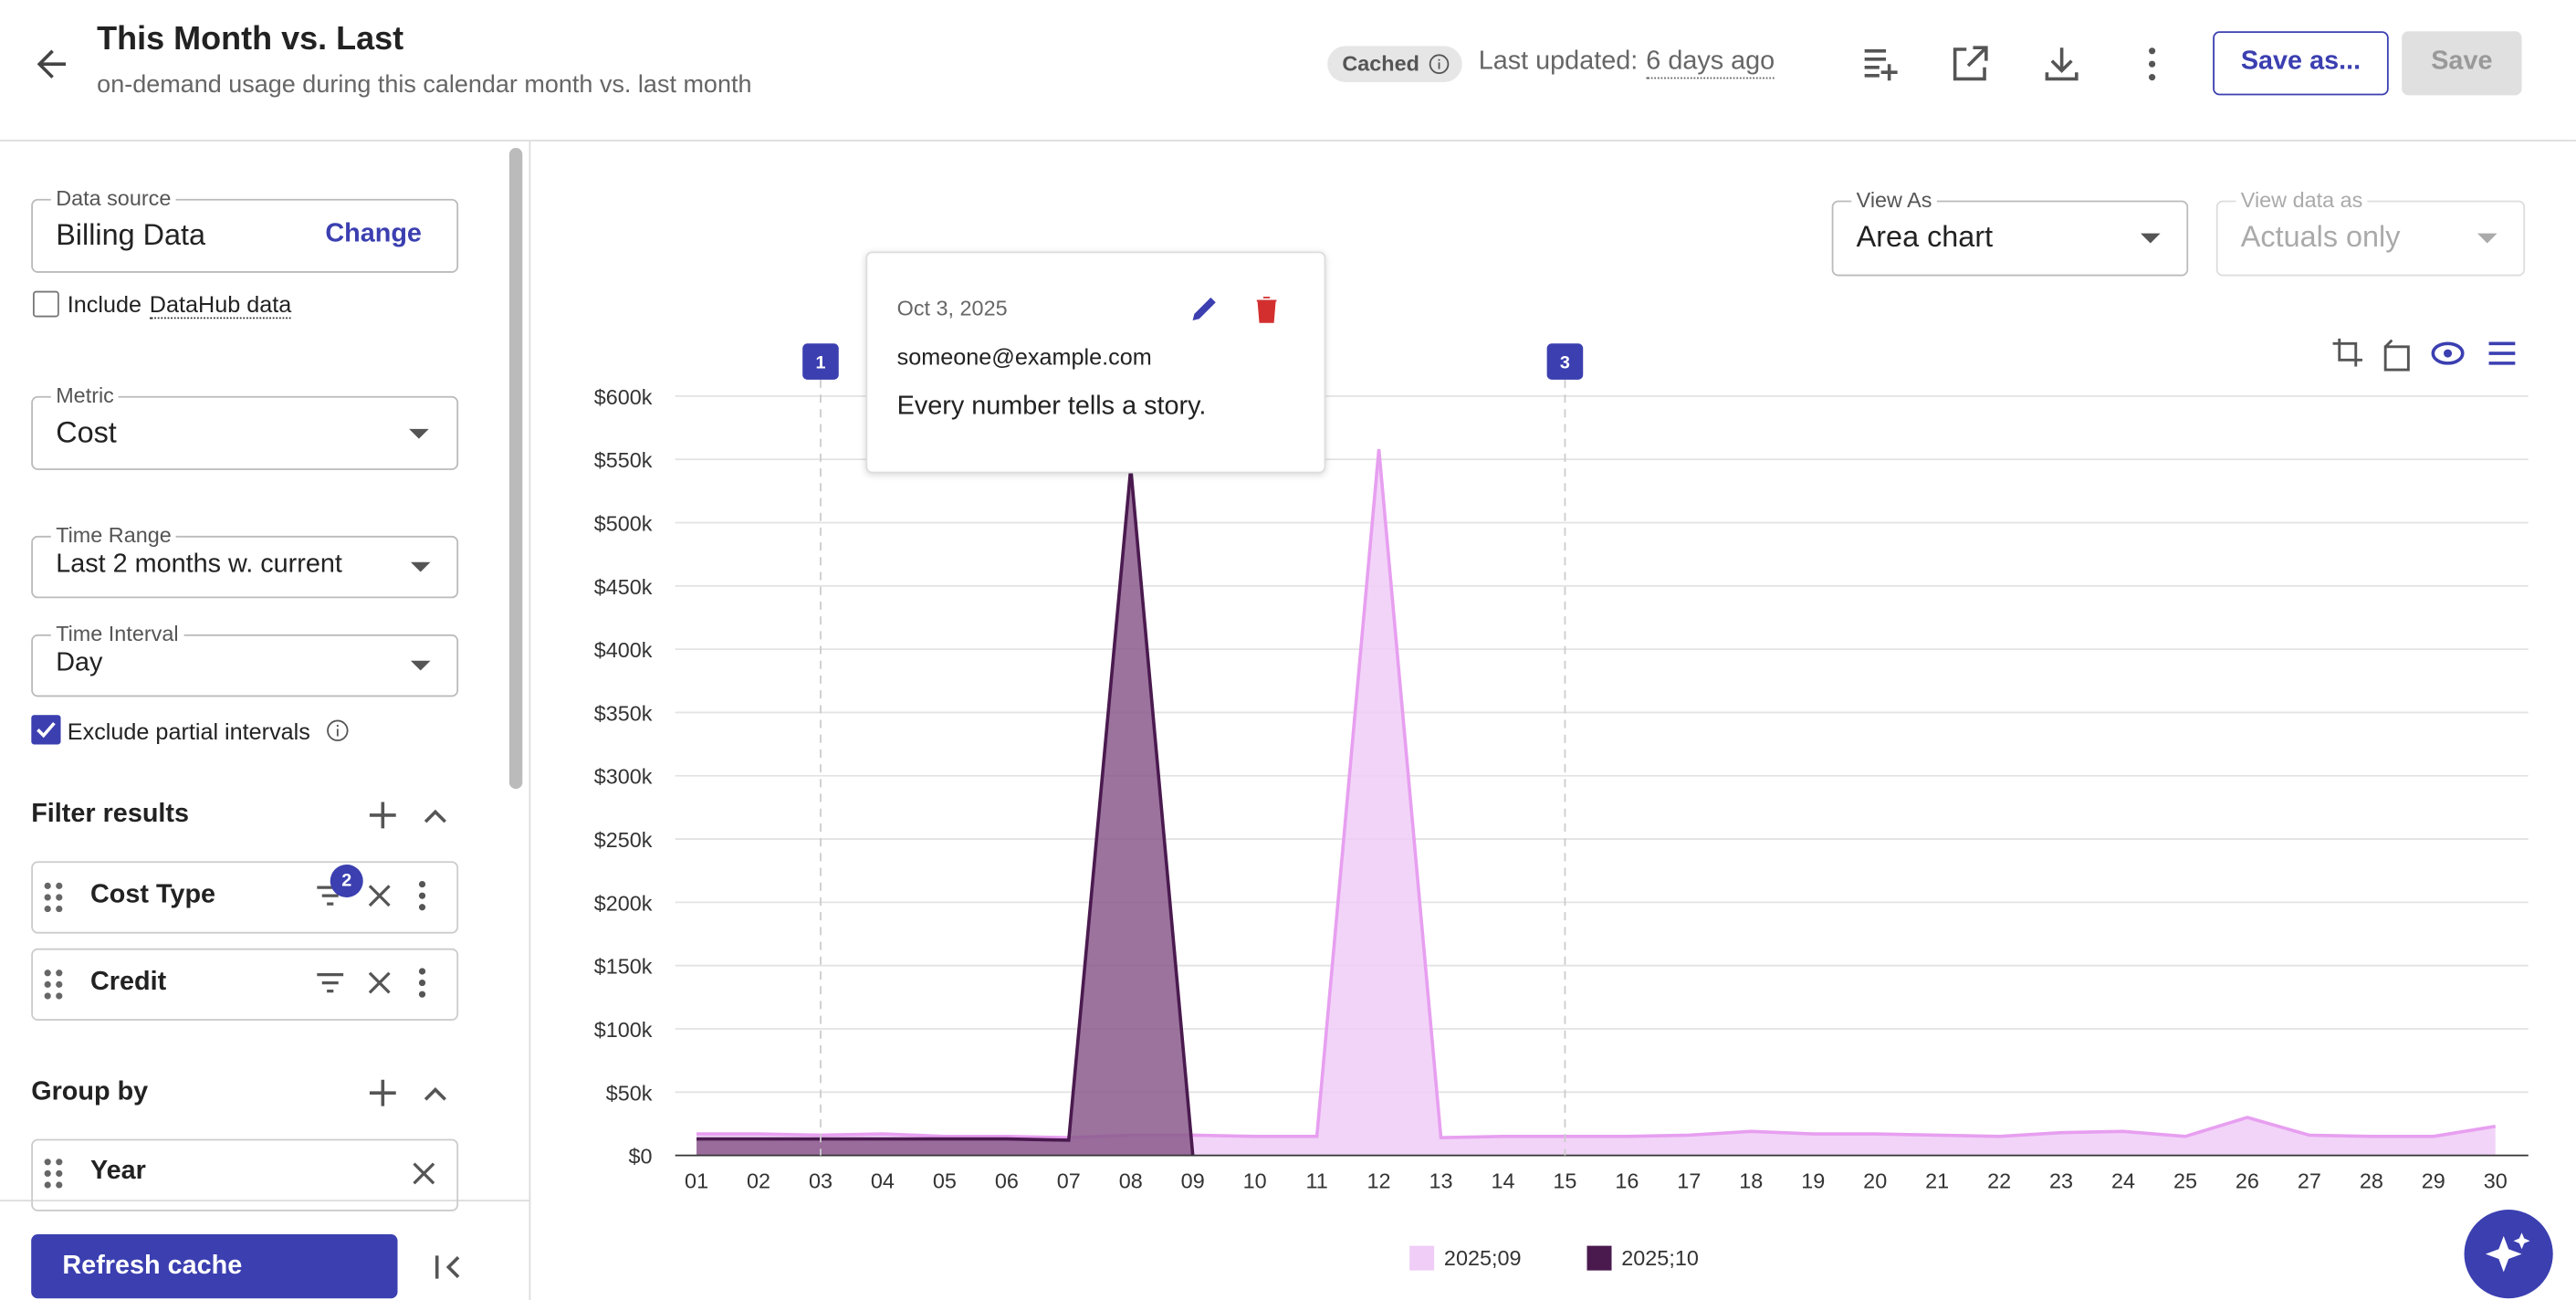  What do you see at coordinates (90, 1091) in the screenshot?
I see `section-title: Group by` at bounding box center [90, 1091].